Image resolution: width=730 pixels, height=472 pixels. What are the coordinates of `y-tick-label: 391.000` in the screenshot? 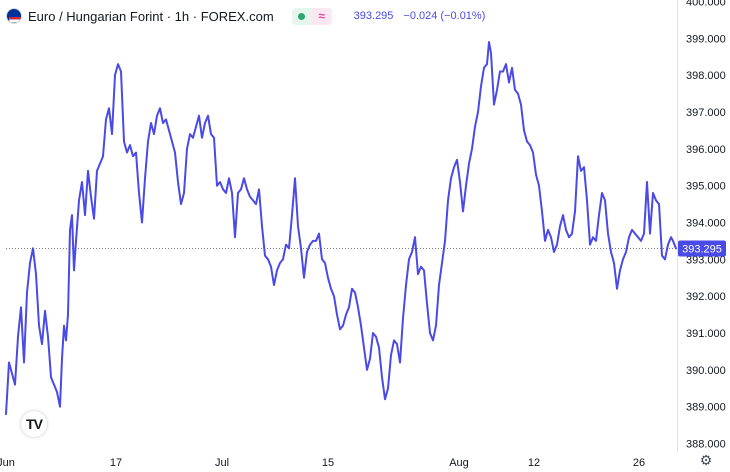 It's located at (706, 334).